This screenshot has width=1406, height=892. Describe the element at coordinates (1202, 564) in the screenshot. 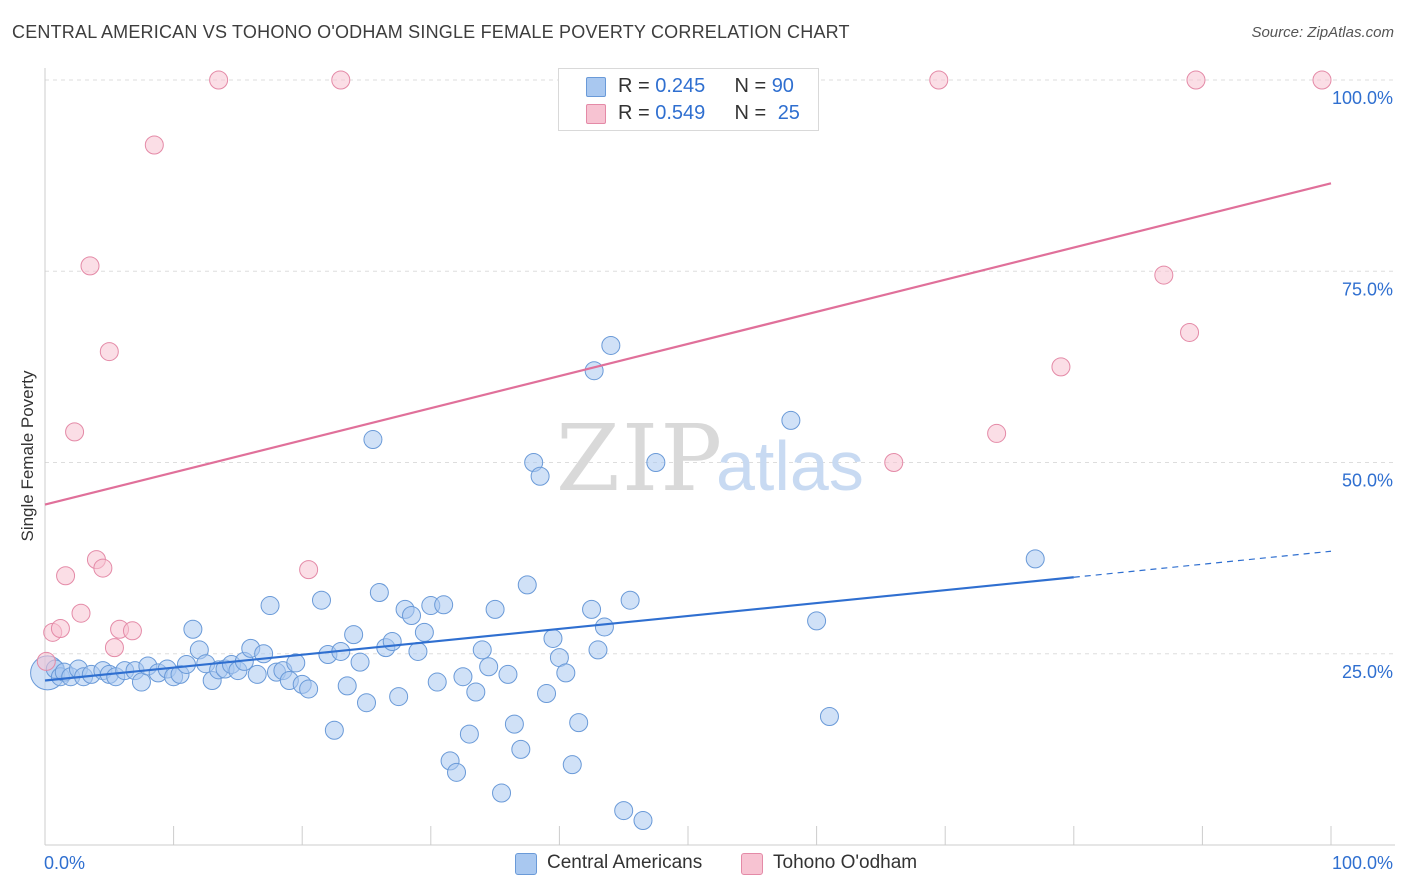

I see `trend-line-central-americans-extension` at that location.